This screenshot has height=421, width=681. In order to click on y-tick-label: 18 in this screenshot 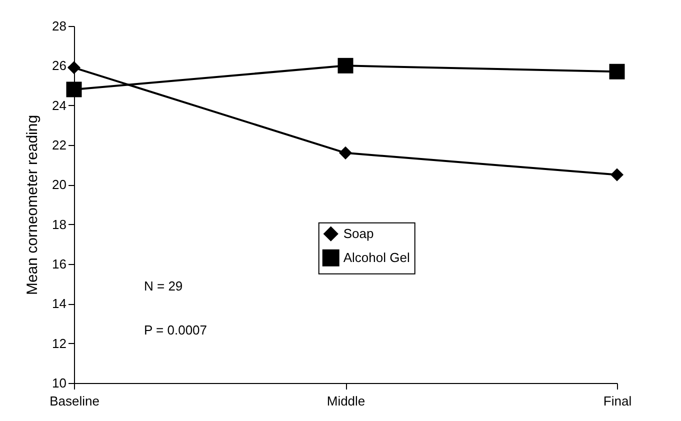, I will do `click(59, 224)`.